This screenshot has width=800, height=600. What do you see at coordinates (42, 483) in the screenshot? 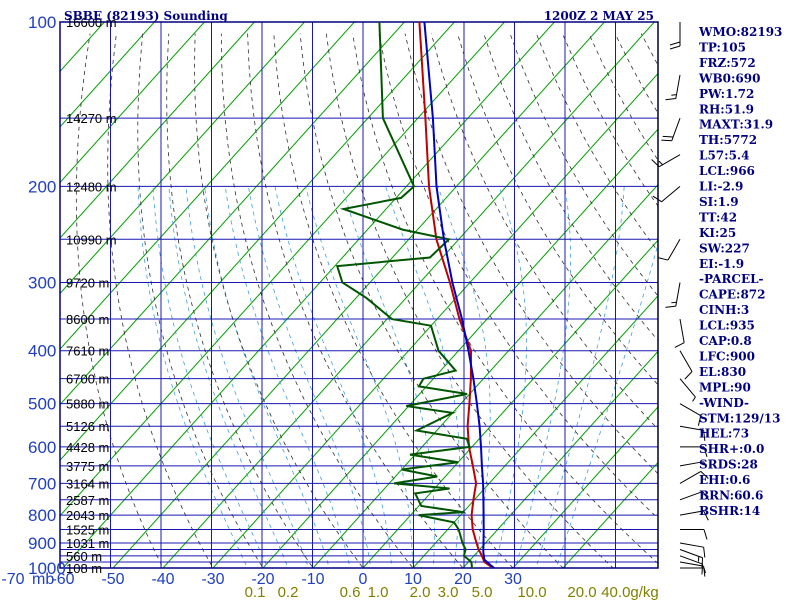
I see `pressure-tick-label: 700` at bounding box center [42, 483].